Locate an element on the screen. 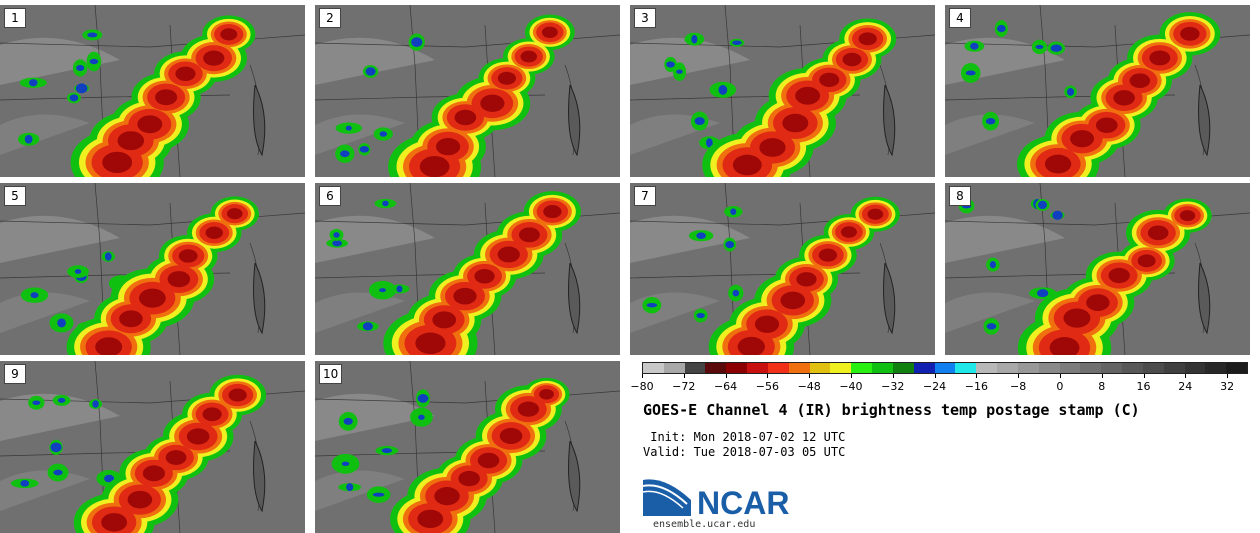 The height and width of the screenshot is (533, 1260). forecast-panel: 10 is located at coordinates (467, 447).